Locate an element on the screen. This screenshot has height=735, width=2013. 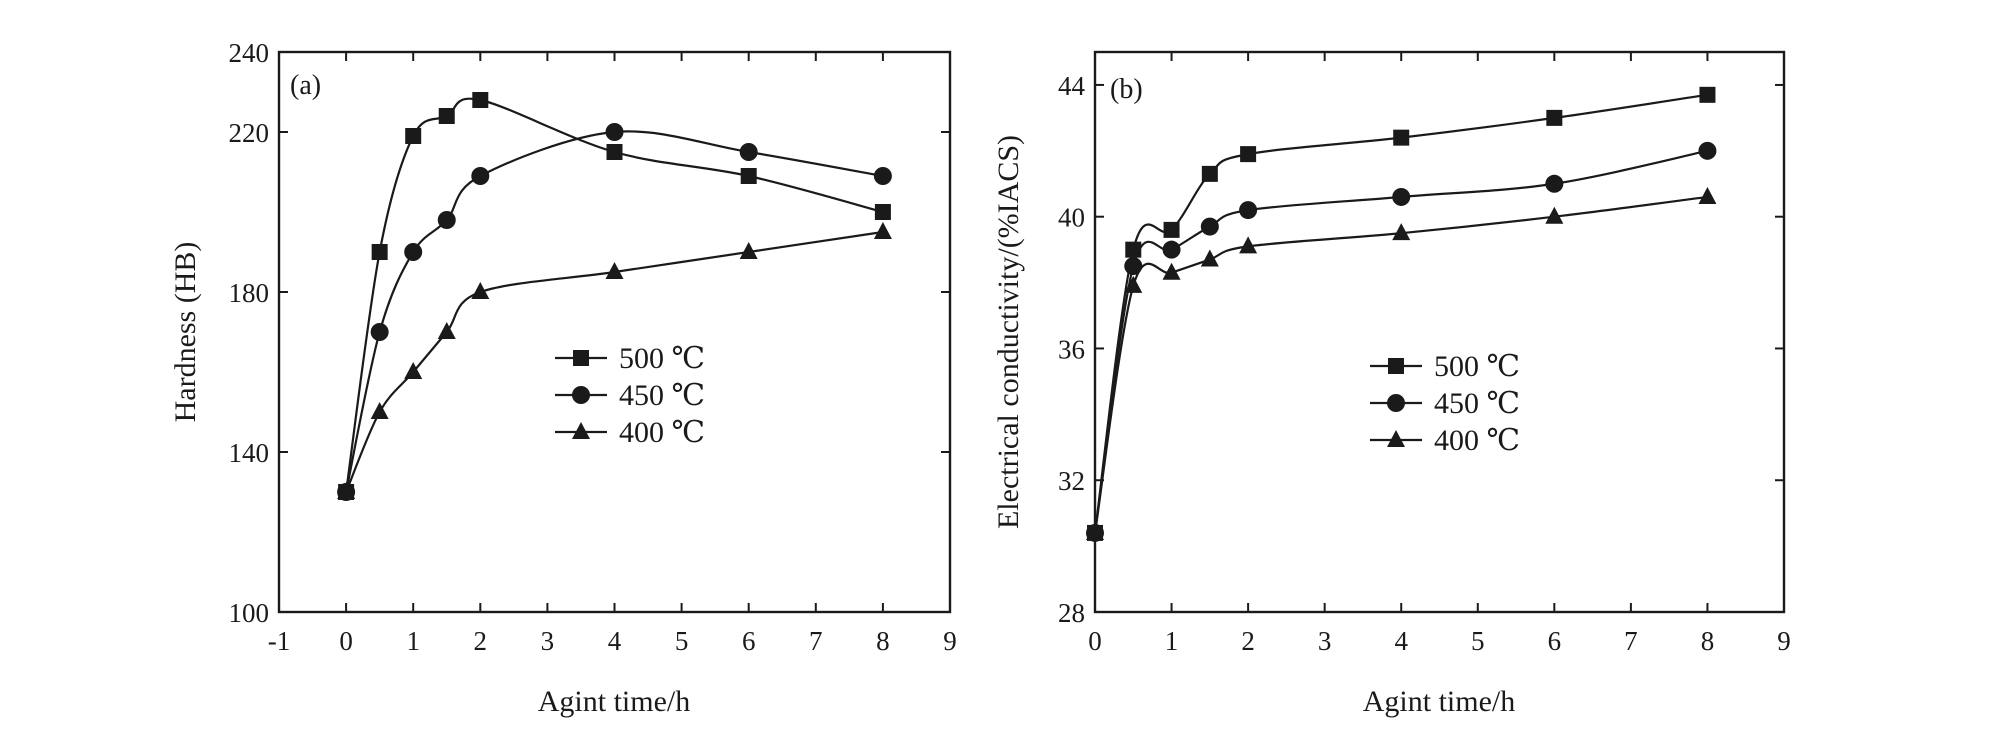
panel-label: (a) is located at coordinates (305, 85).